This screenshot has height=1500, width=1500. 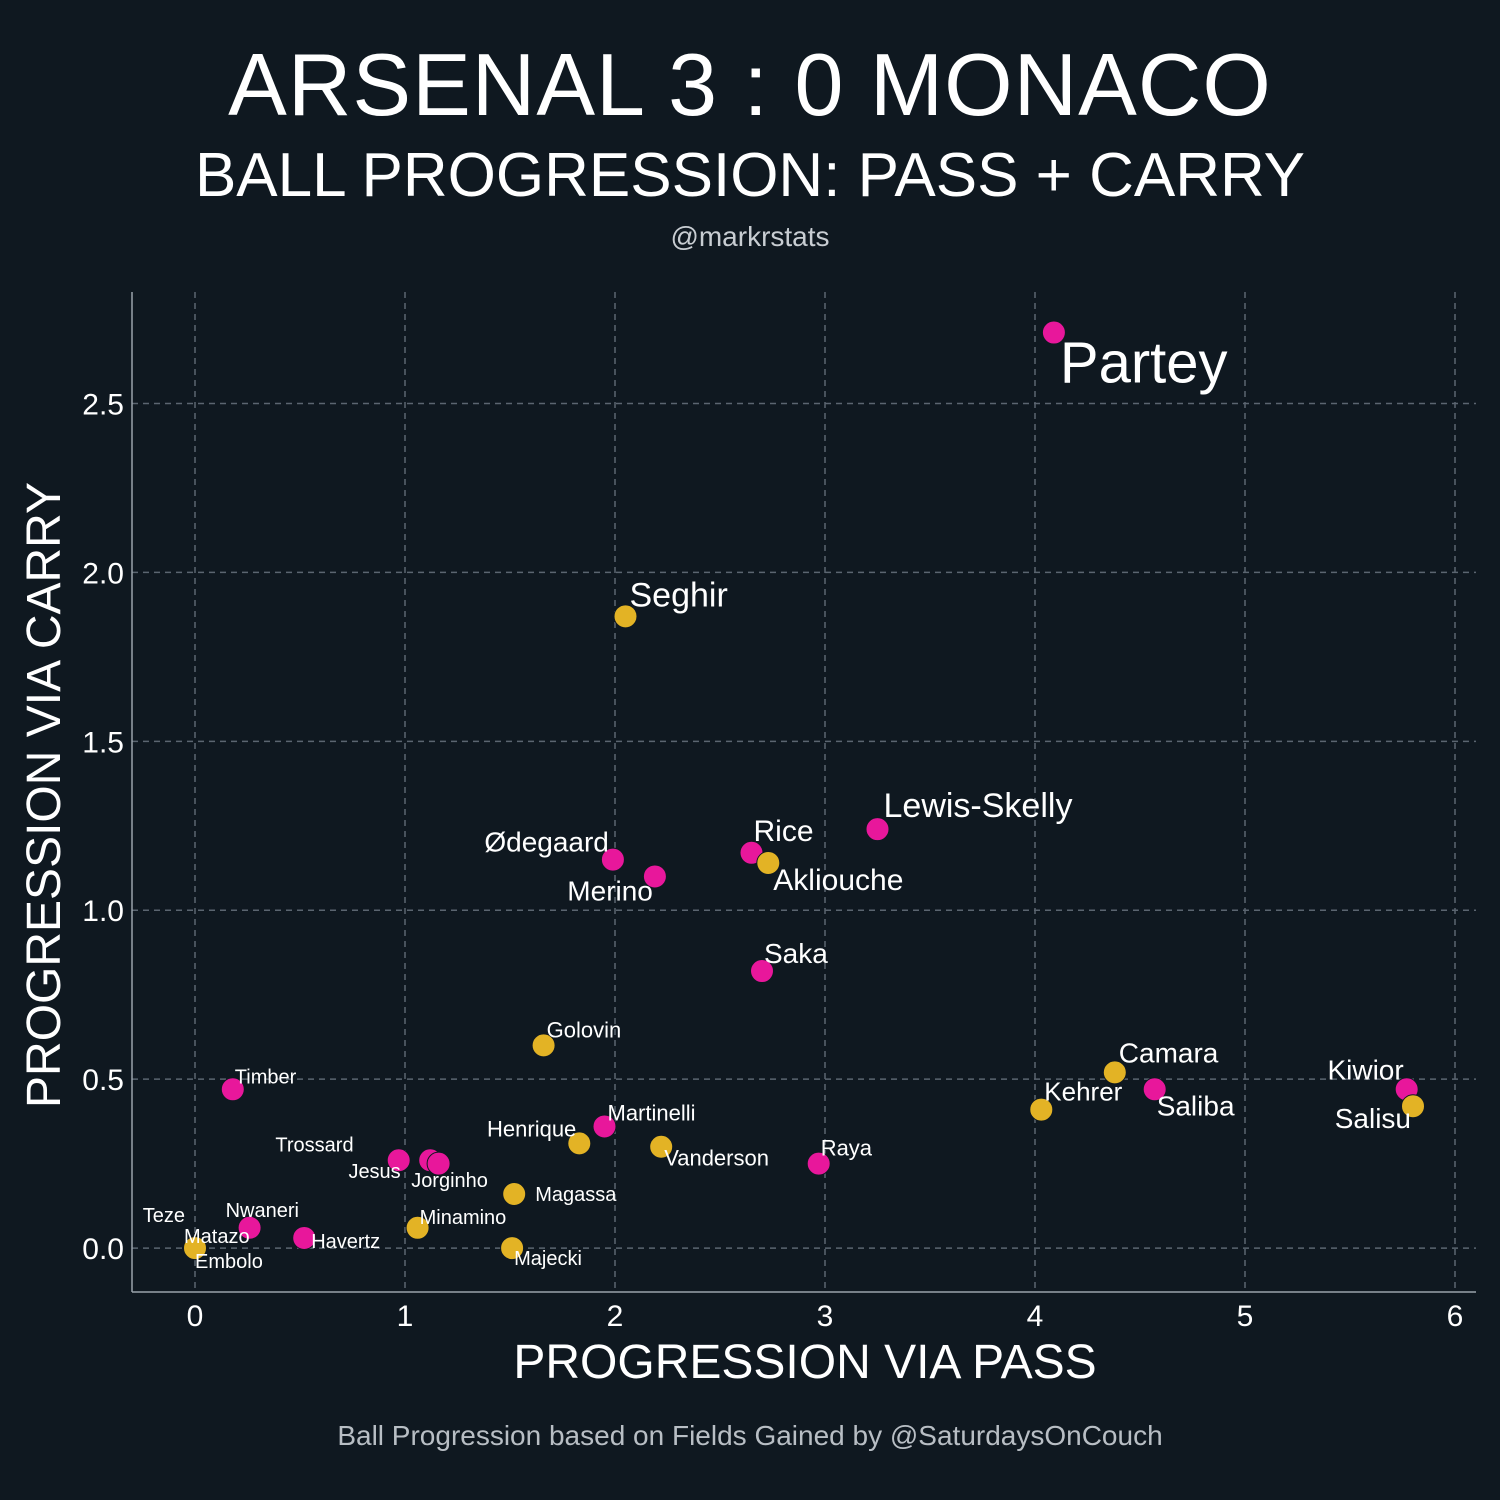 I want to click on author-handle: @markrstats, so click(x=750, y=236).